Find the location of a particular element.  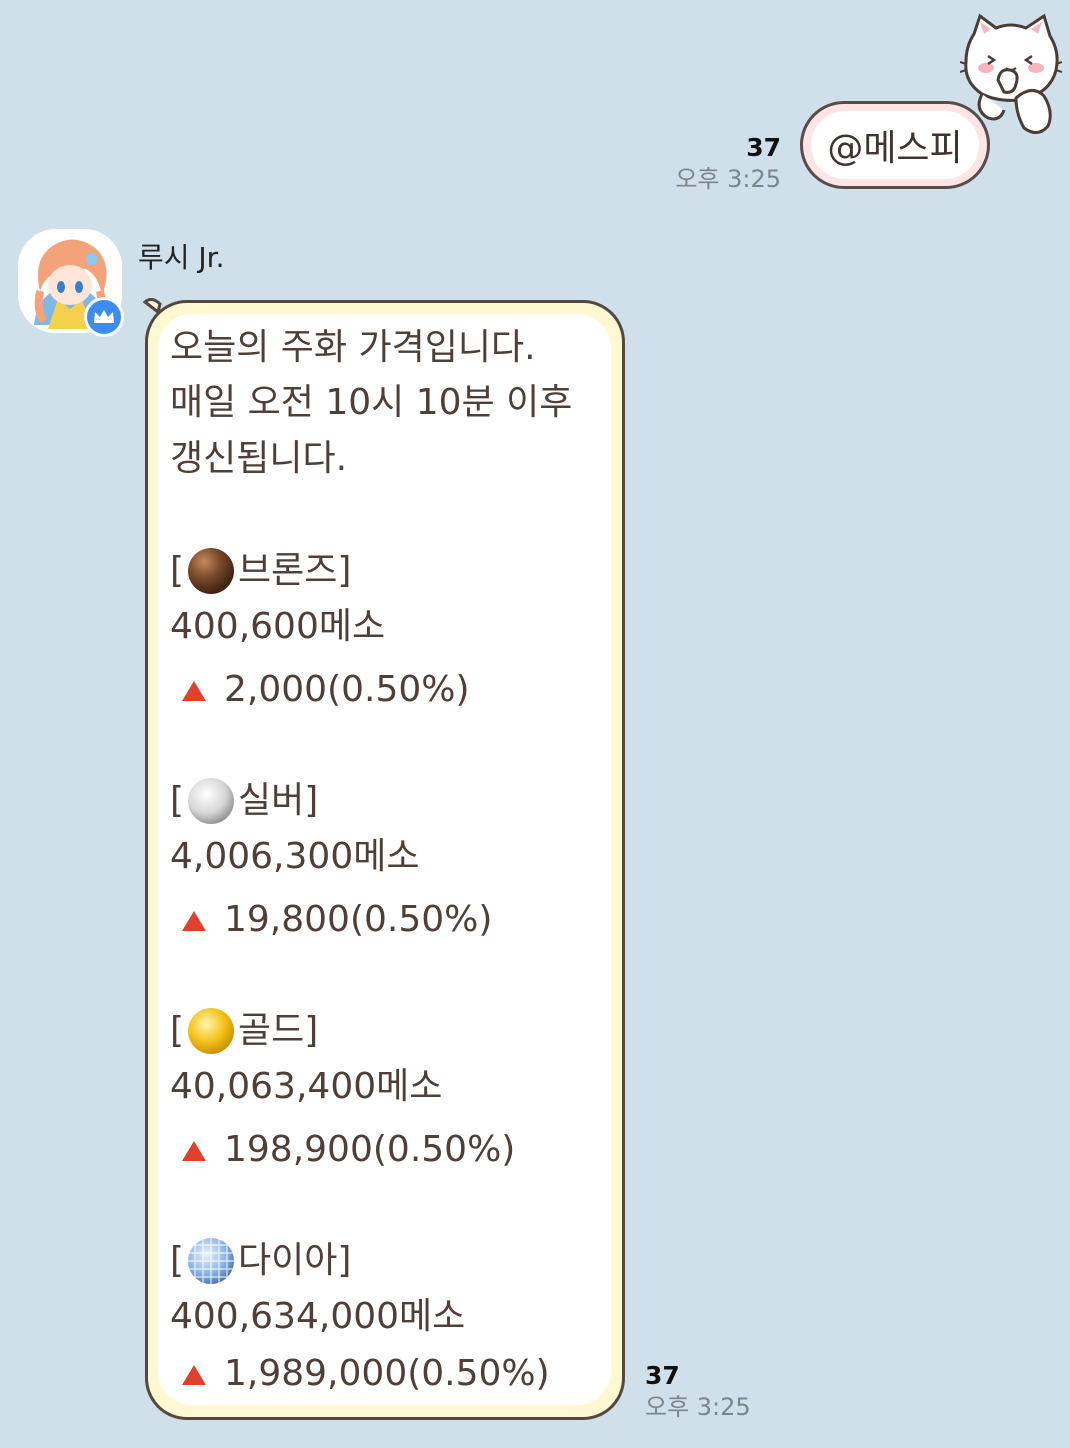

crown-badge is located at coordinates (104, 317).